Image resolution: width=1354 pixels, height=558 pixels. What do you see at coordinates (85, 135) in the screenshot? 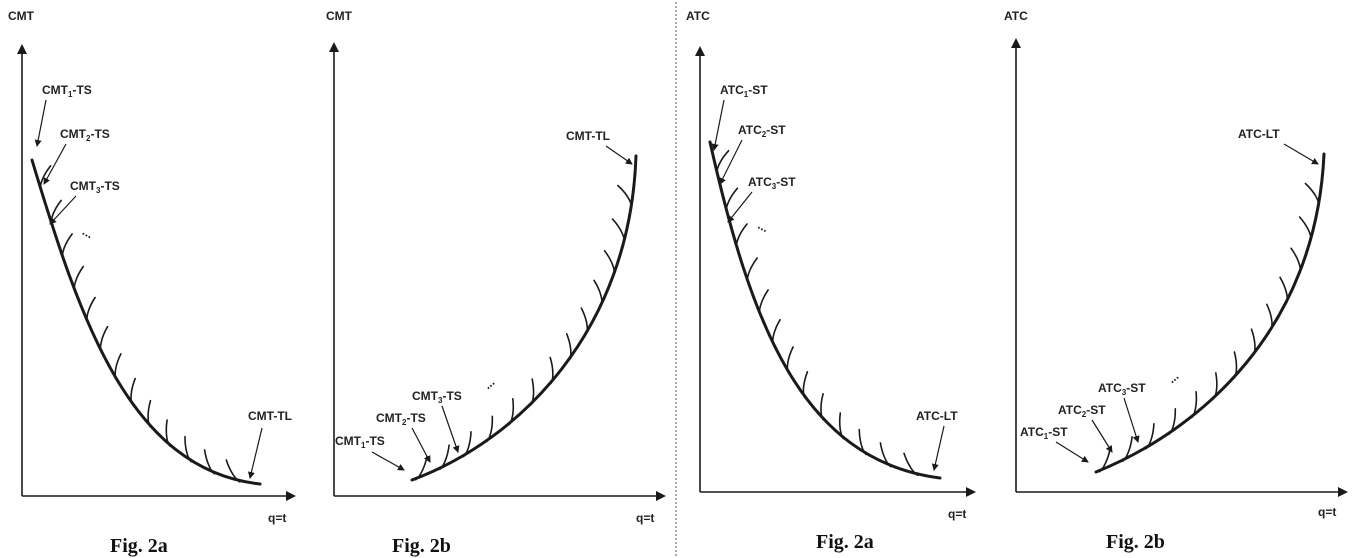
I see `short-run-label-2: CMT2-TS` at bounding box center [85, 135].